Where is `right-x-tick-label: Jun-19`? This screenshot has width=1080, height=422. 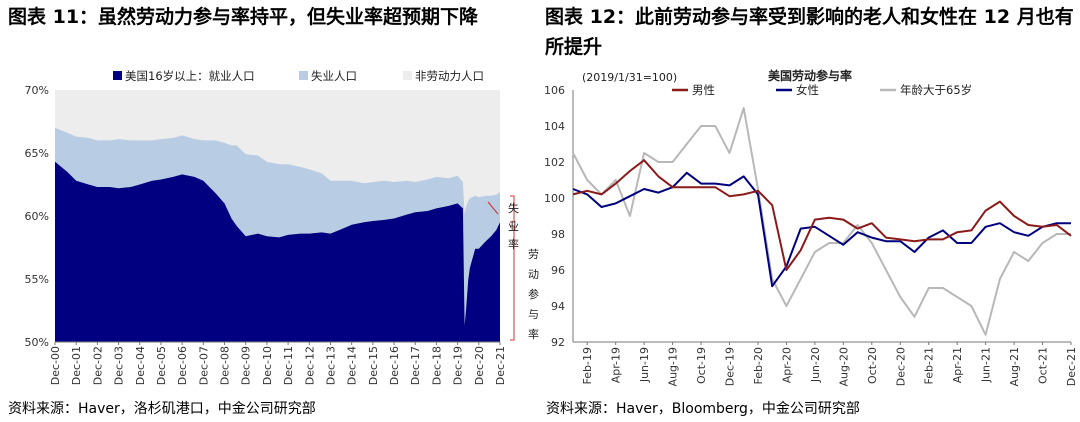 right-x-tick-label: Jun-19 is located at coordinates (644, 365).